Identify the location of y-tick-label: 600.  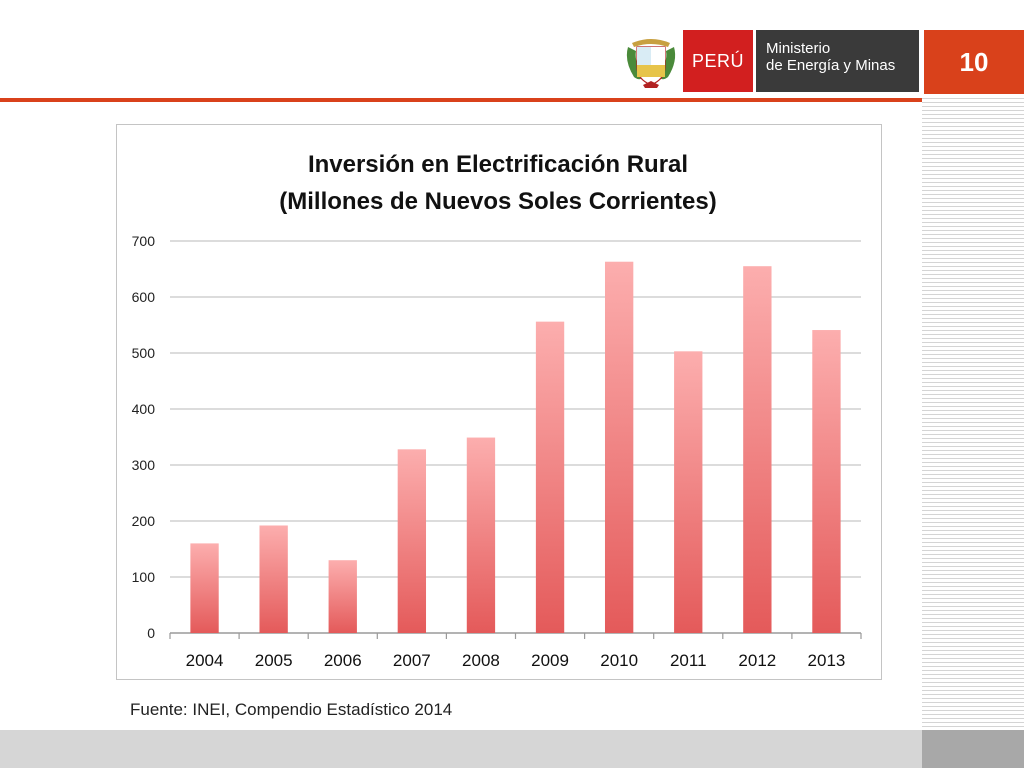
(144, 297).